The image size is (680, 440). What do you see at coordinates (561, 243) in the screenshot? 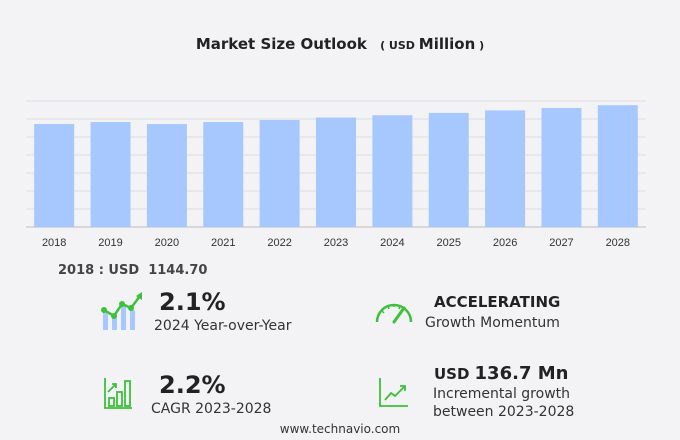
I see `x-tick-label: 2027` at bounding box center [561, 243].